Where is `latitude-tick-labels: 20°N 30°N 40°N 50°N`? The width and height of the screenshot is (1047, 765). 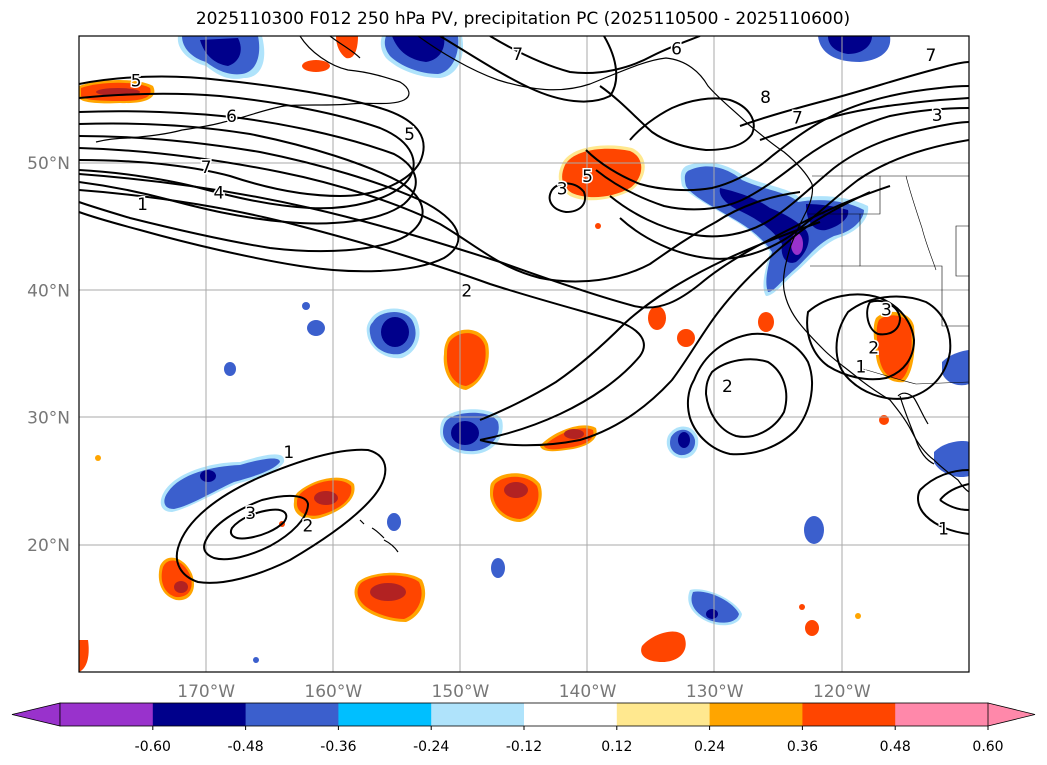
latitude-tick-labels: 20°N 30°N 40°N 50°N is located at coordinates (48, 355).